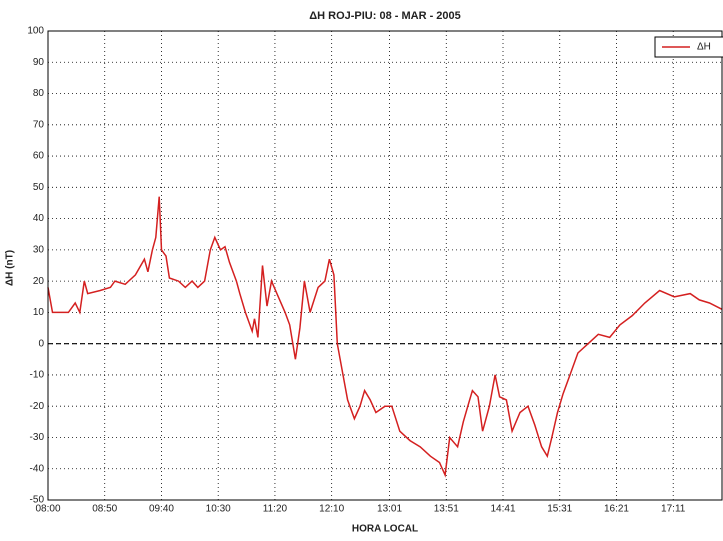 The width and height of the screenshot is (723, 541). I want to click on y-tick-label: 10, so click(39, 312).